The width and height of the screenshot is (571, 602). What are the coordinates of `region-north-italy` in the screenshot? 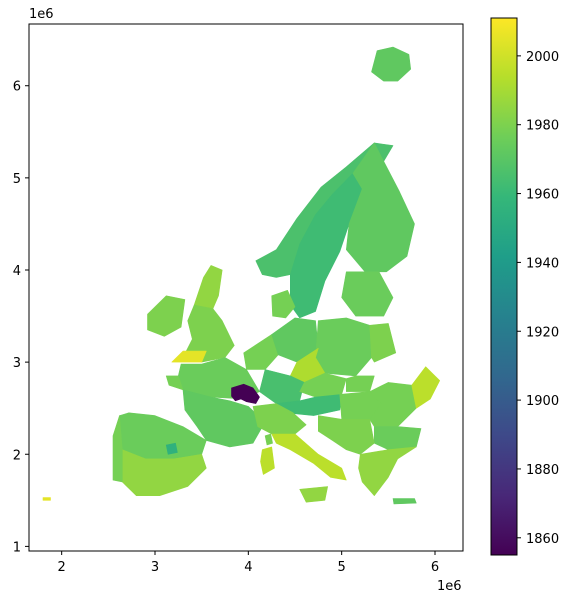 It's located at (279, 419).